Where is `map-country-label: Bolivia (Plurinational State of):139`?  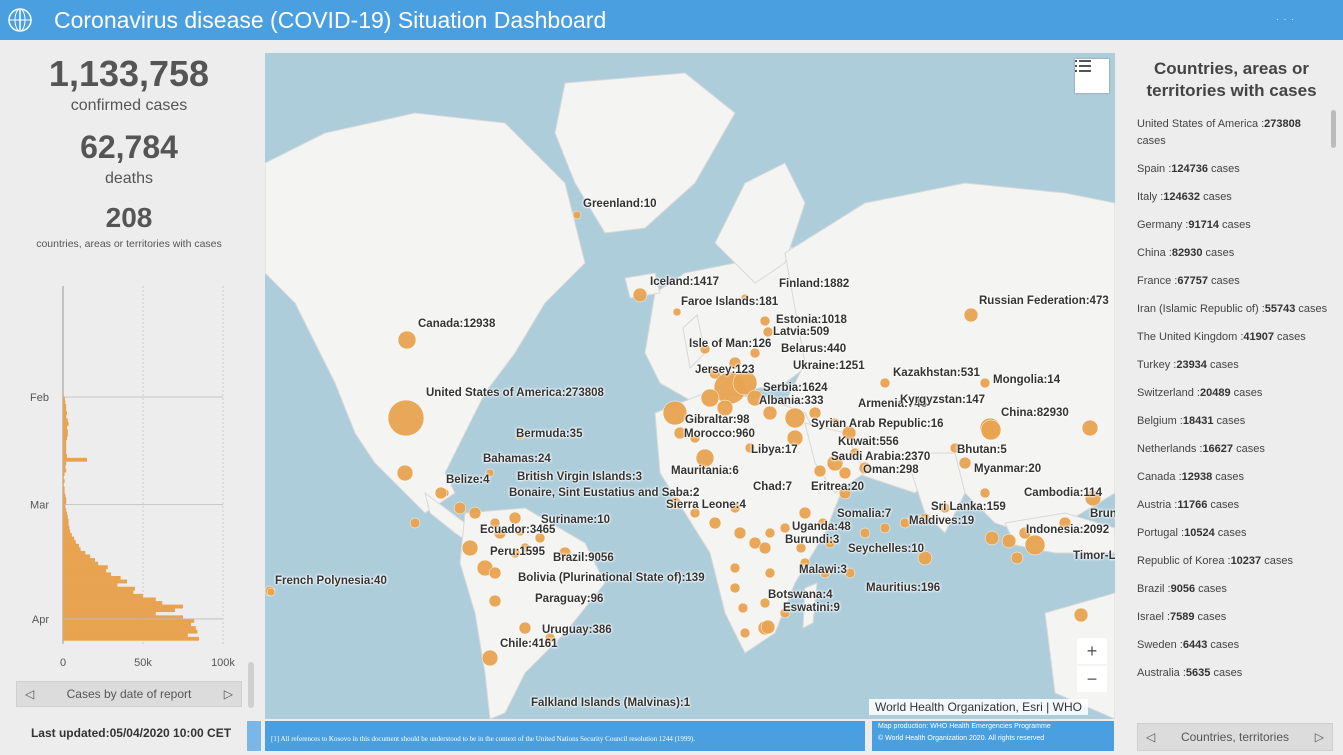 map-country-label: Bolivia (Plurinational State of):139 is located at coordinates (611, 578).